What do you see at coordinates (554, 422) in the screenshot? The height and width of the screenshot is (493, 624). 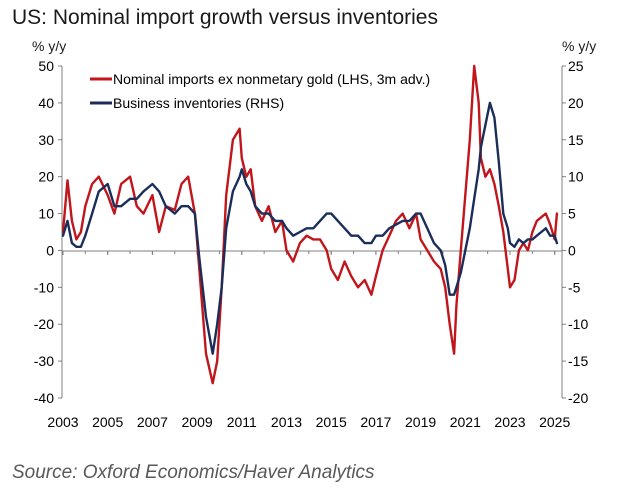 I see `x-tick-label: 2025` at bounding box center [554, 422].